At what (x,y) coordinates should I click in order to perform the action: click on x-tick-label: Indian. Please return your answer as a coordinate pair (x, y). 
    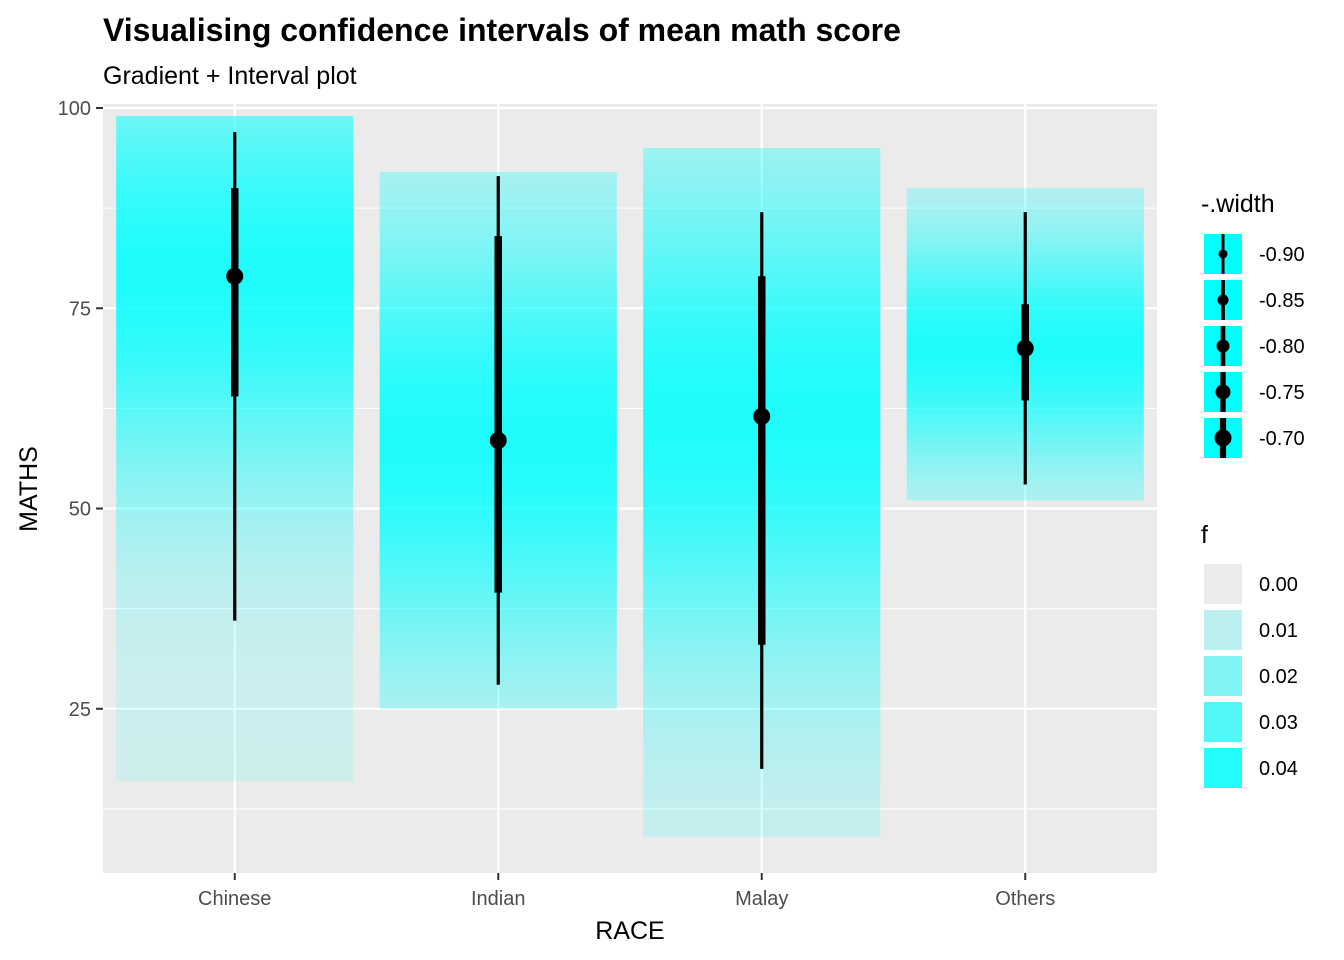
    Looking at the image, I should click on (498, 899).